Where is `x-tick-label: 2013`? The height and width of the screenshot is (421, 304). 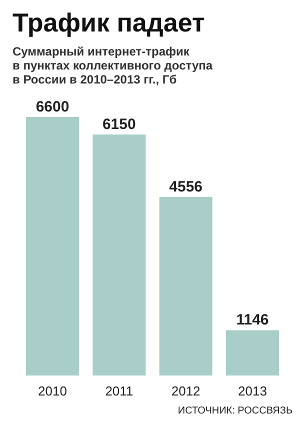
x-tick-label: 2013 is located at coordinates (252, 391).